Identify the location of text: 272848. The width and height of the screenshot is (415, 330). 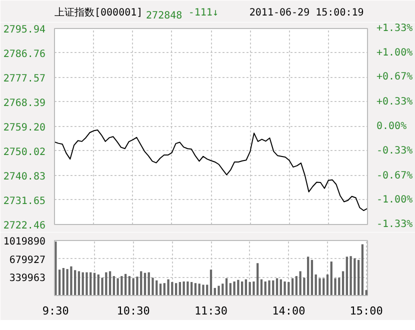
(164, 16).